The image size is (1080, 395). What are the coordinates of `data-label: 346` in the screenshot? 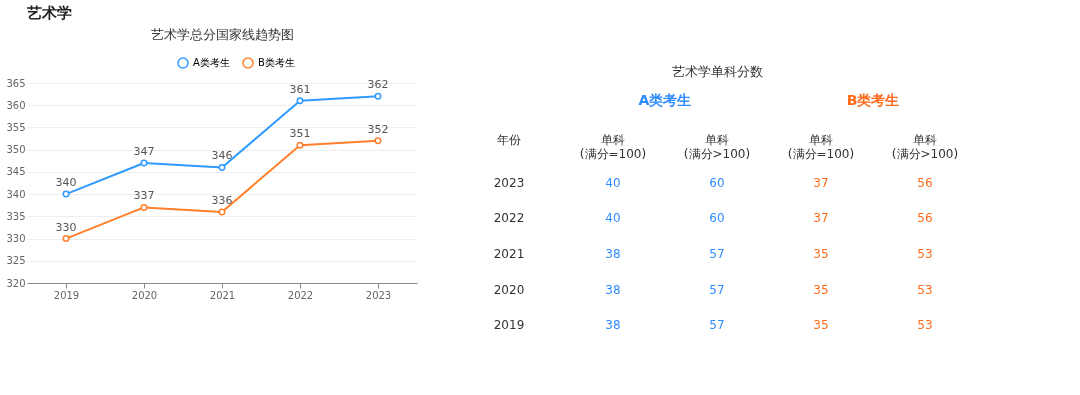 It's located at (222, 156).